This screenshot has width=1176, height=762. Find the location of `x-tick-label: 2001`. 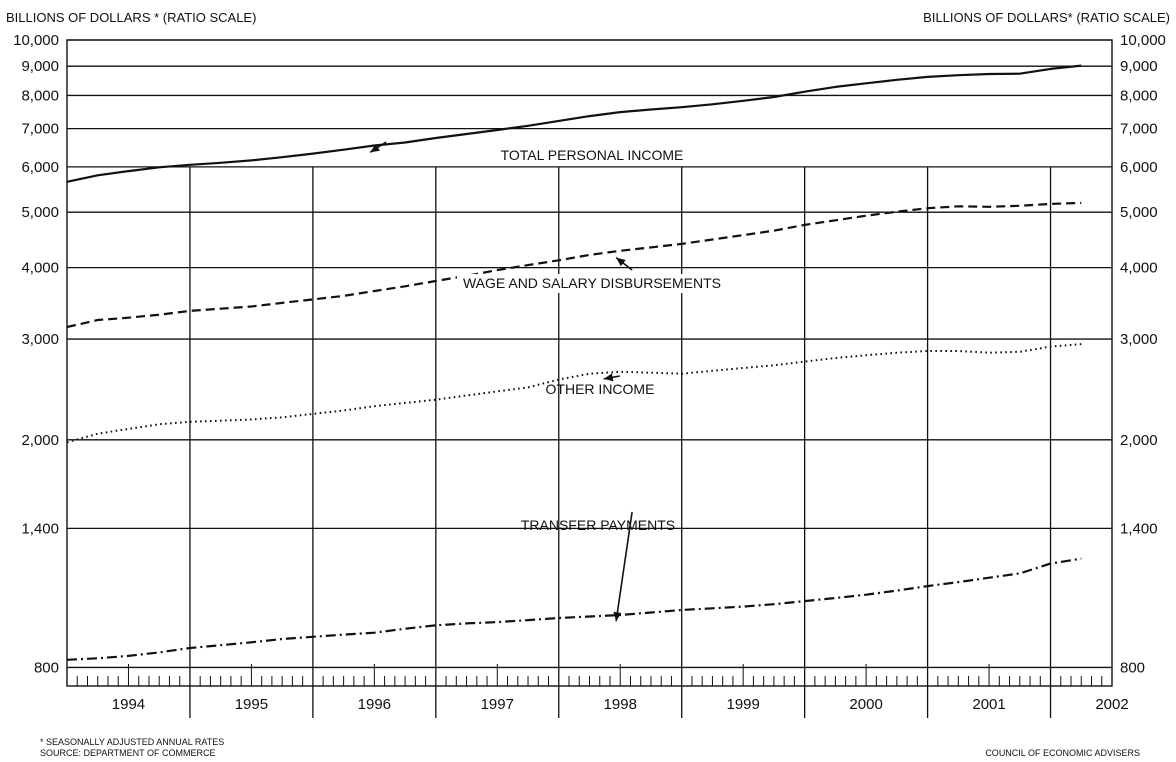

x-tick-label: 2001 is located at coordinates (988, 704).